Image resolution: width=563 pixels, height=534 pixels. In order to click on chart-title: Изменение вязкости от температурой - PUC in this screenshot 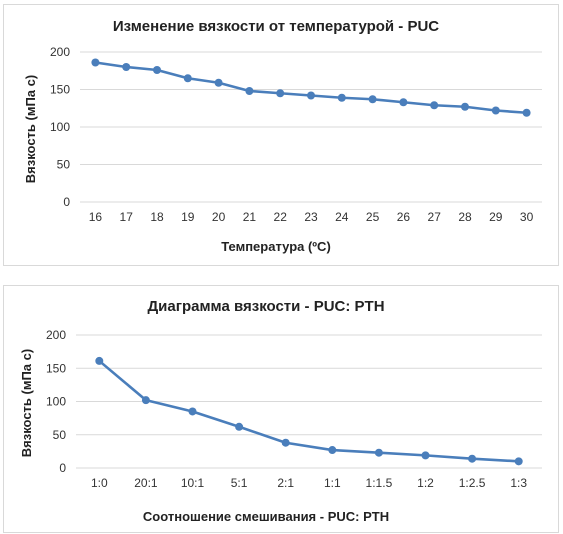, I will do `click(276, 26)`.